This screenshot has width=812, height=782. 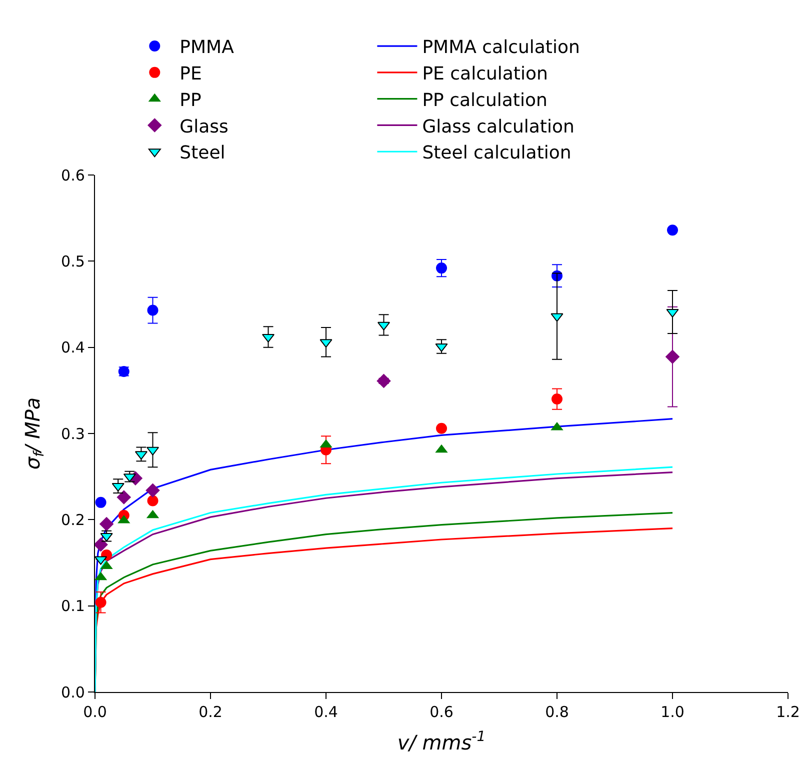 I want to click on legend-label: PMMA calculation, so click(x=501, y=47).